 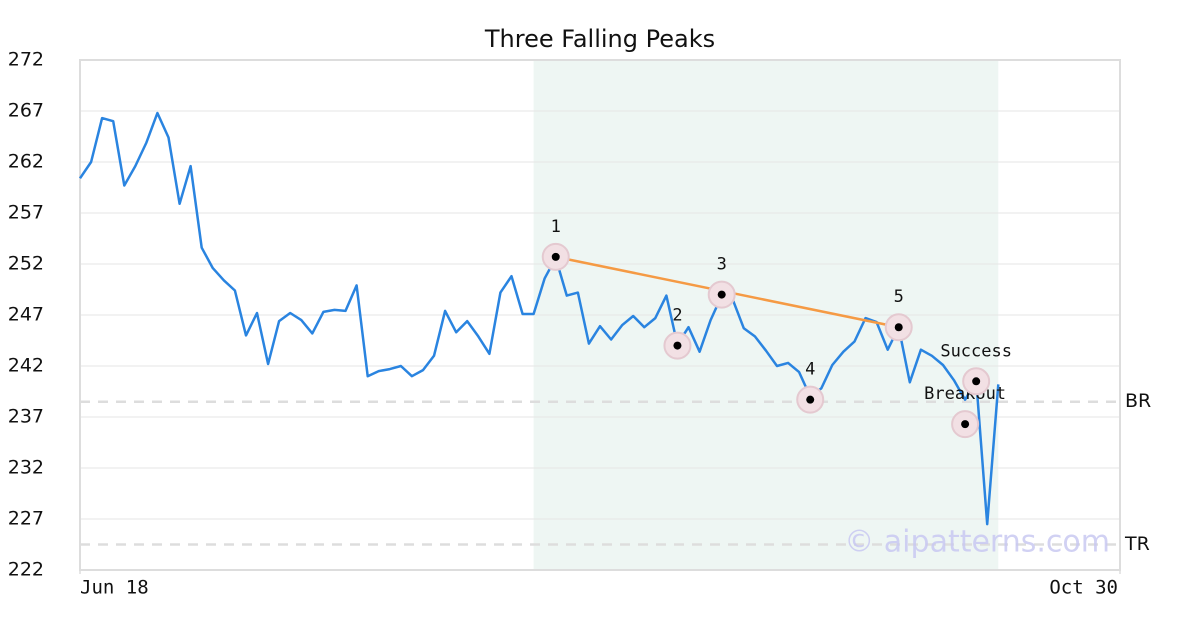 What do you see at coordinates (26, 468) in the screenshot?
I see `y-tick-label: 232` at bounding box center [26, 468].